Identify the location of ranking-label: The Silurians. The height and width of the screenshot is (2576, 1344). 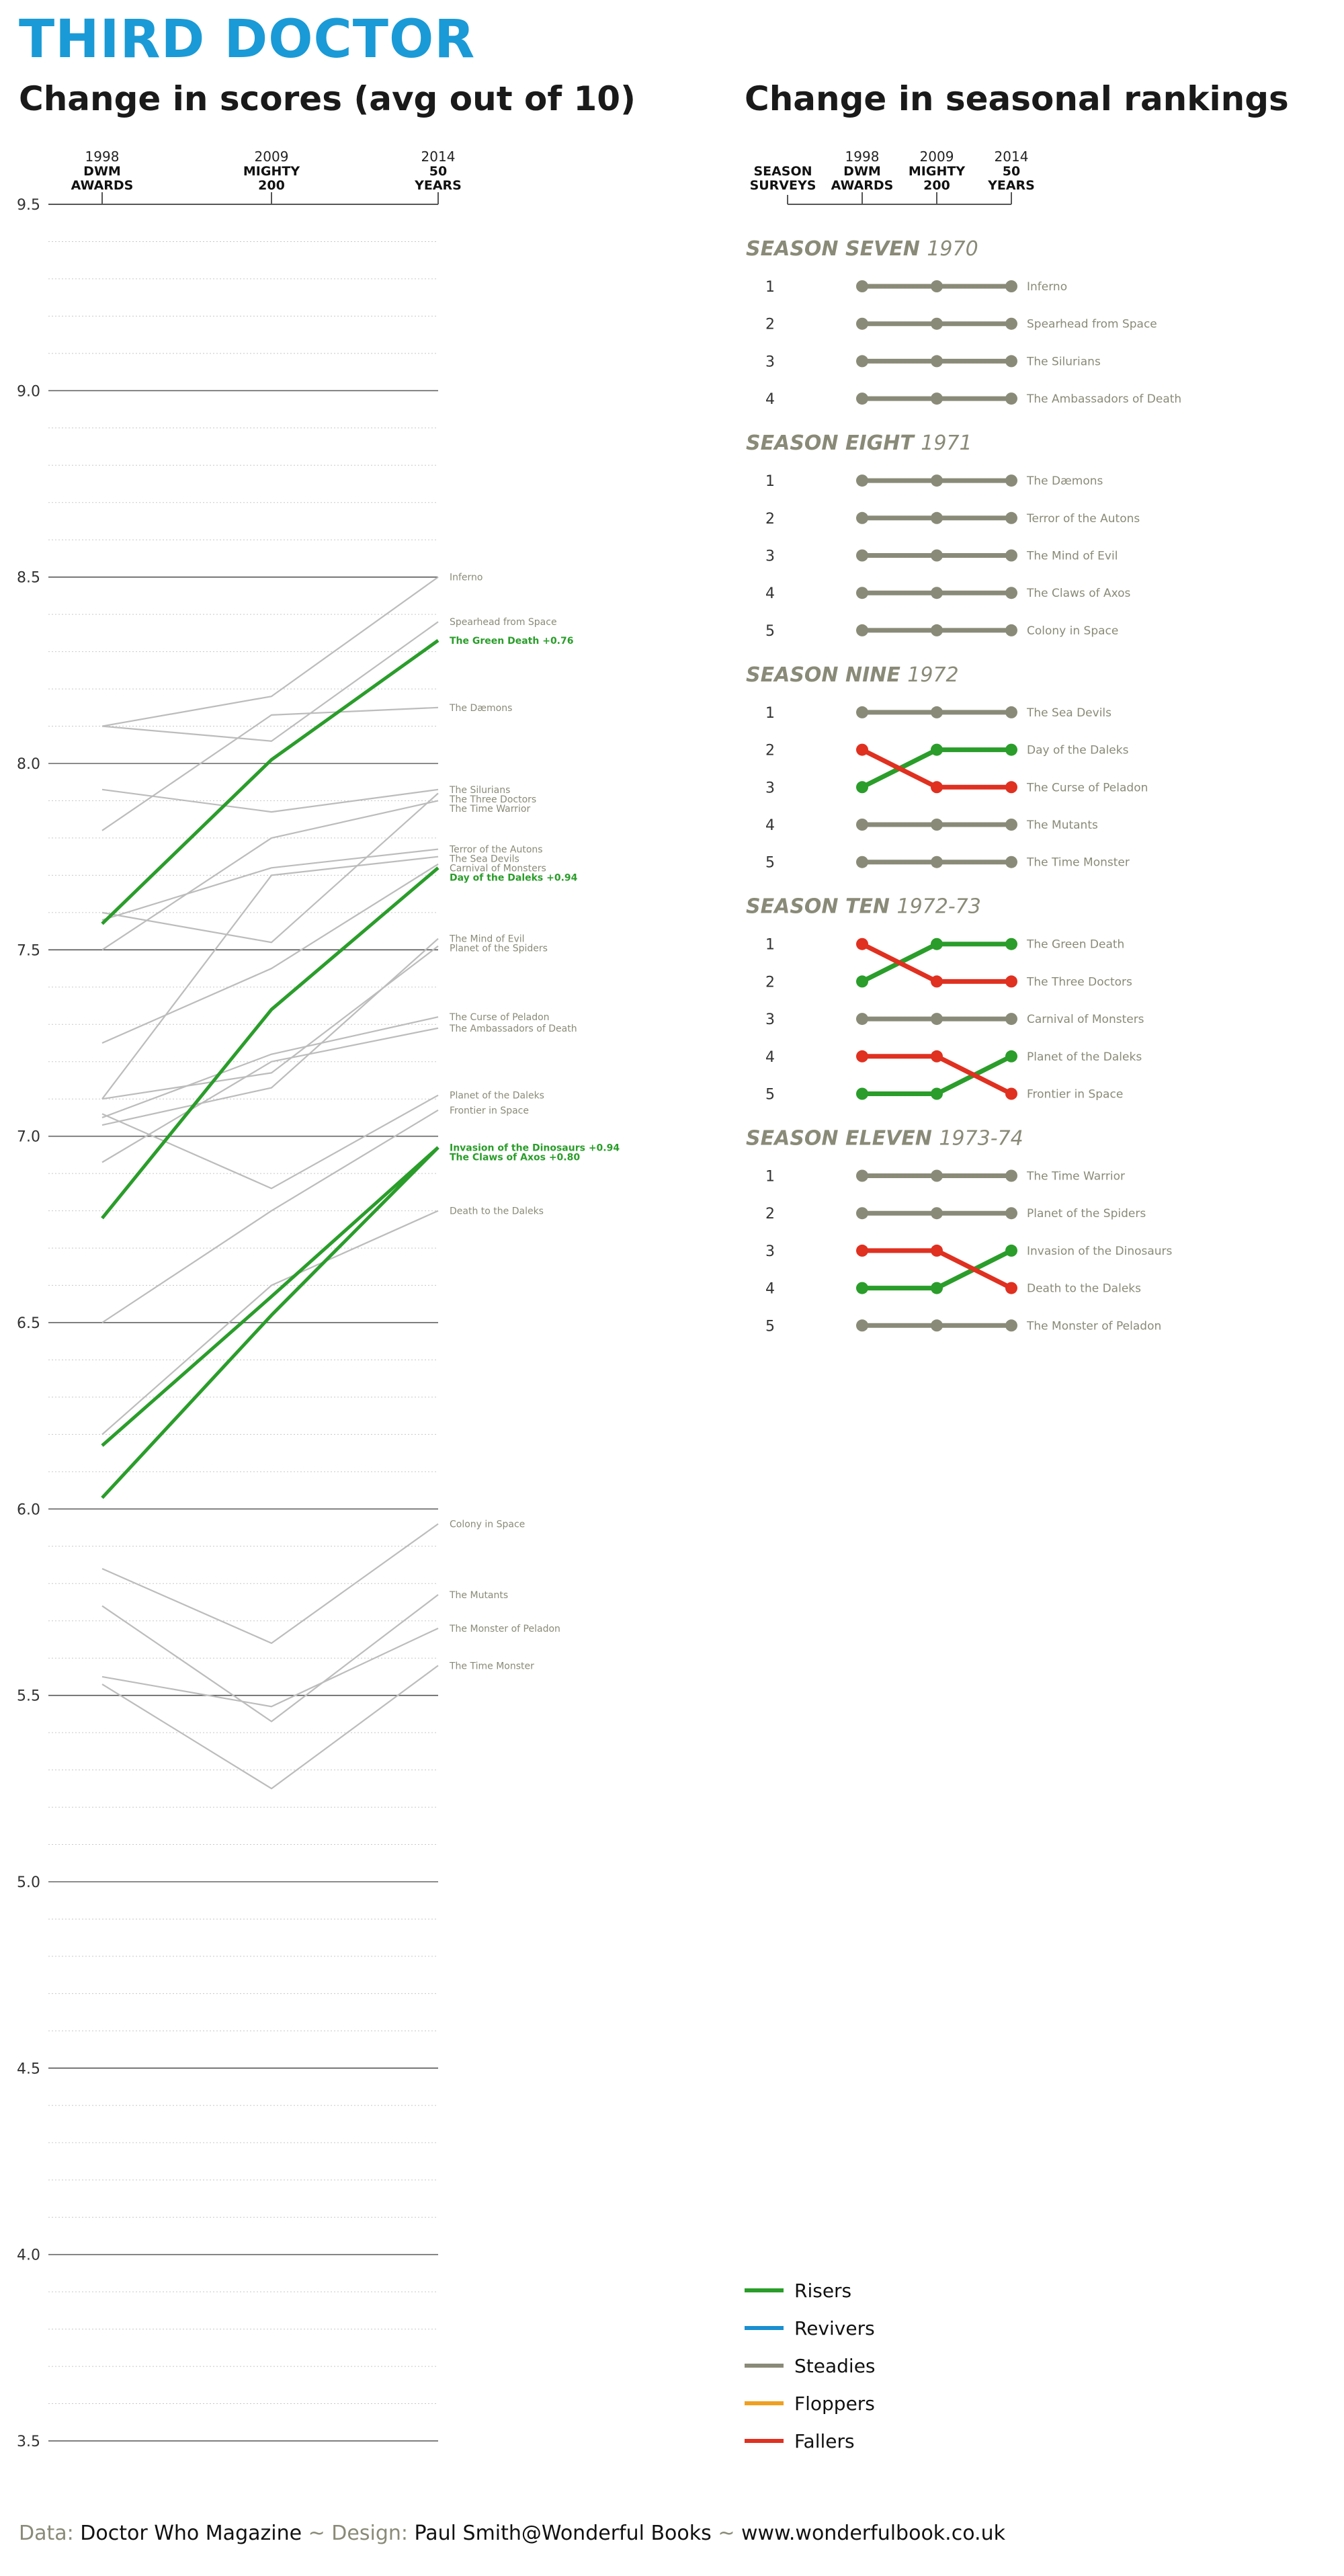
(1063, 362).